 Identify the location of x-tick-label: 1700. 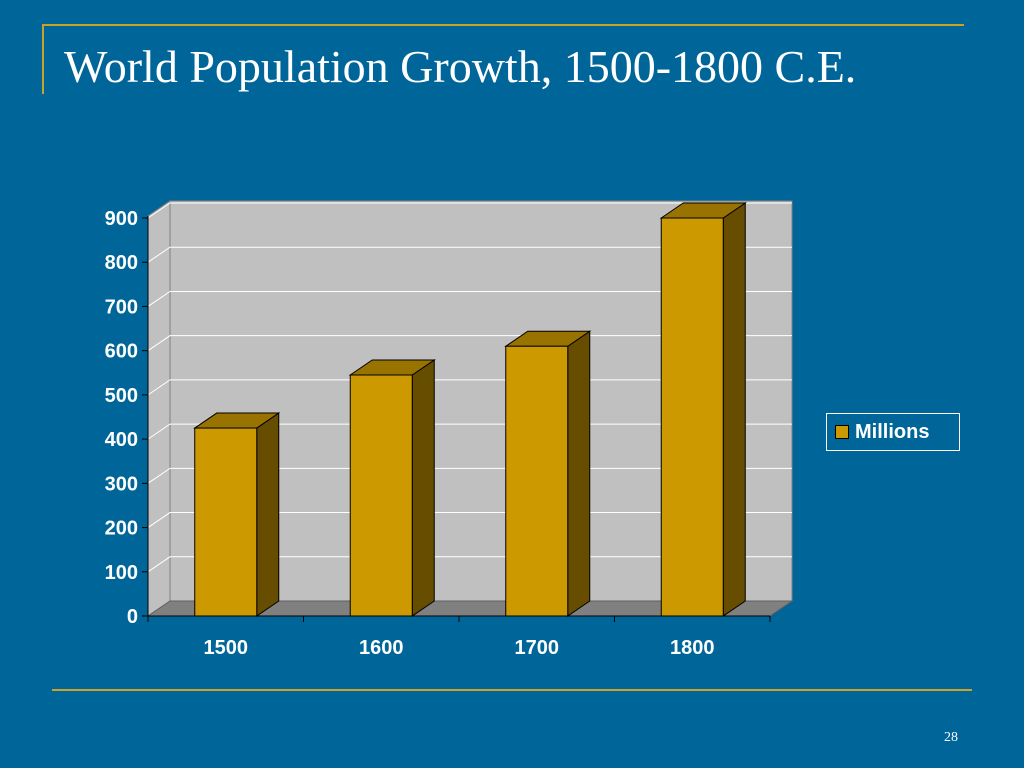
(537, 648).